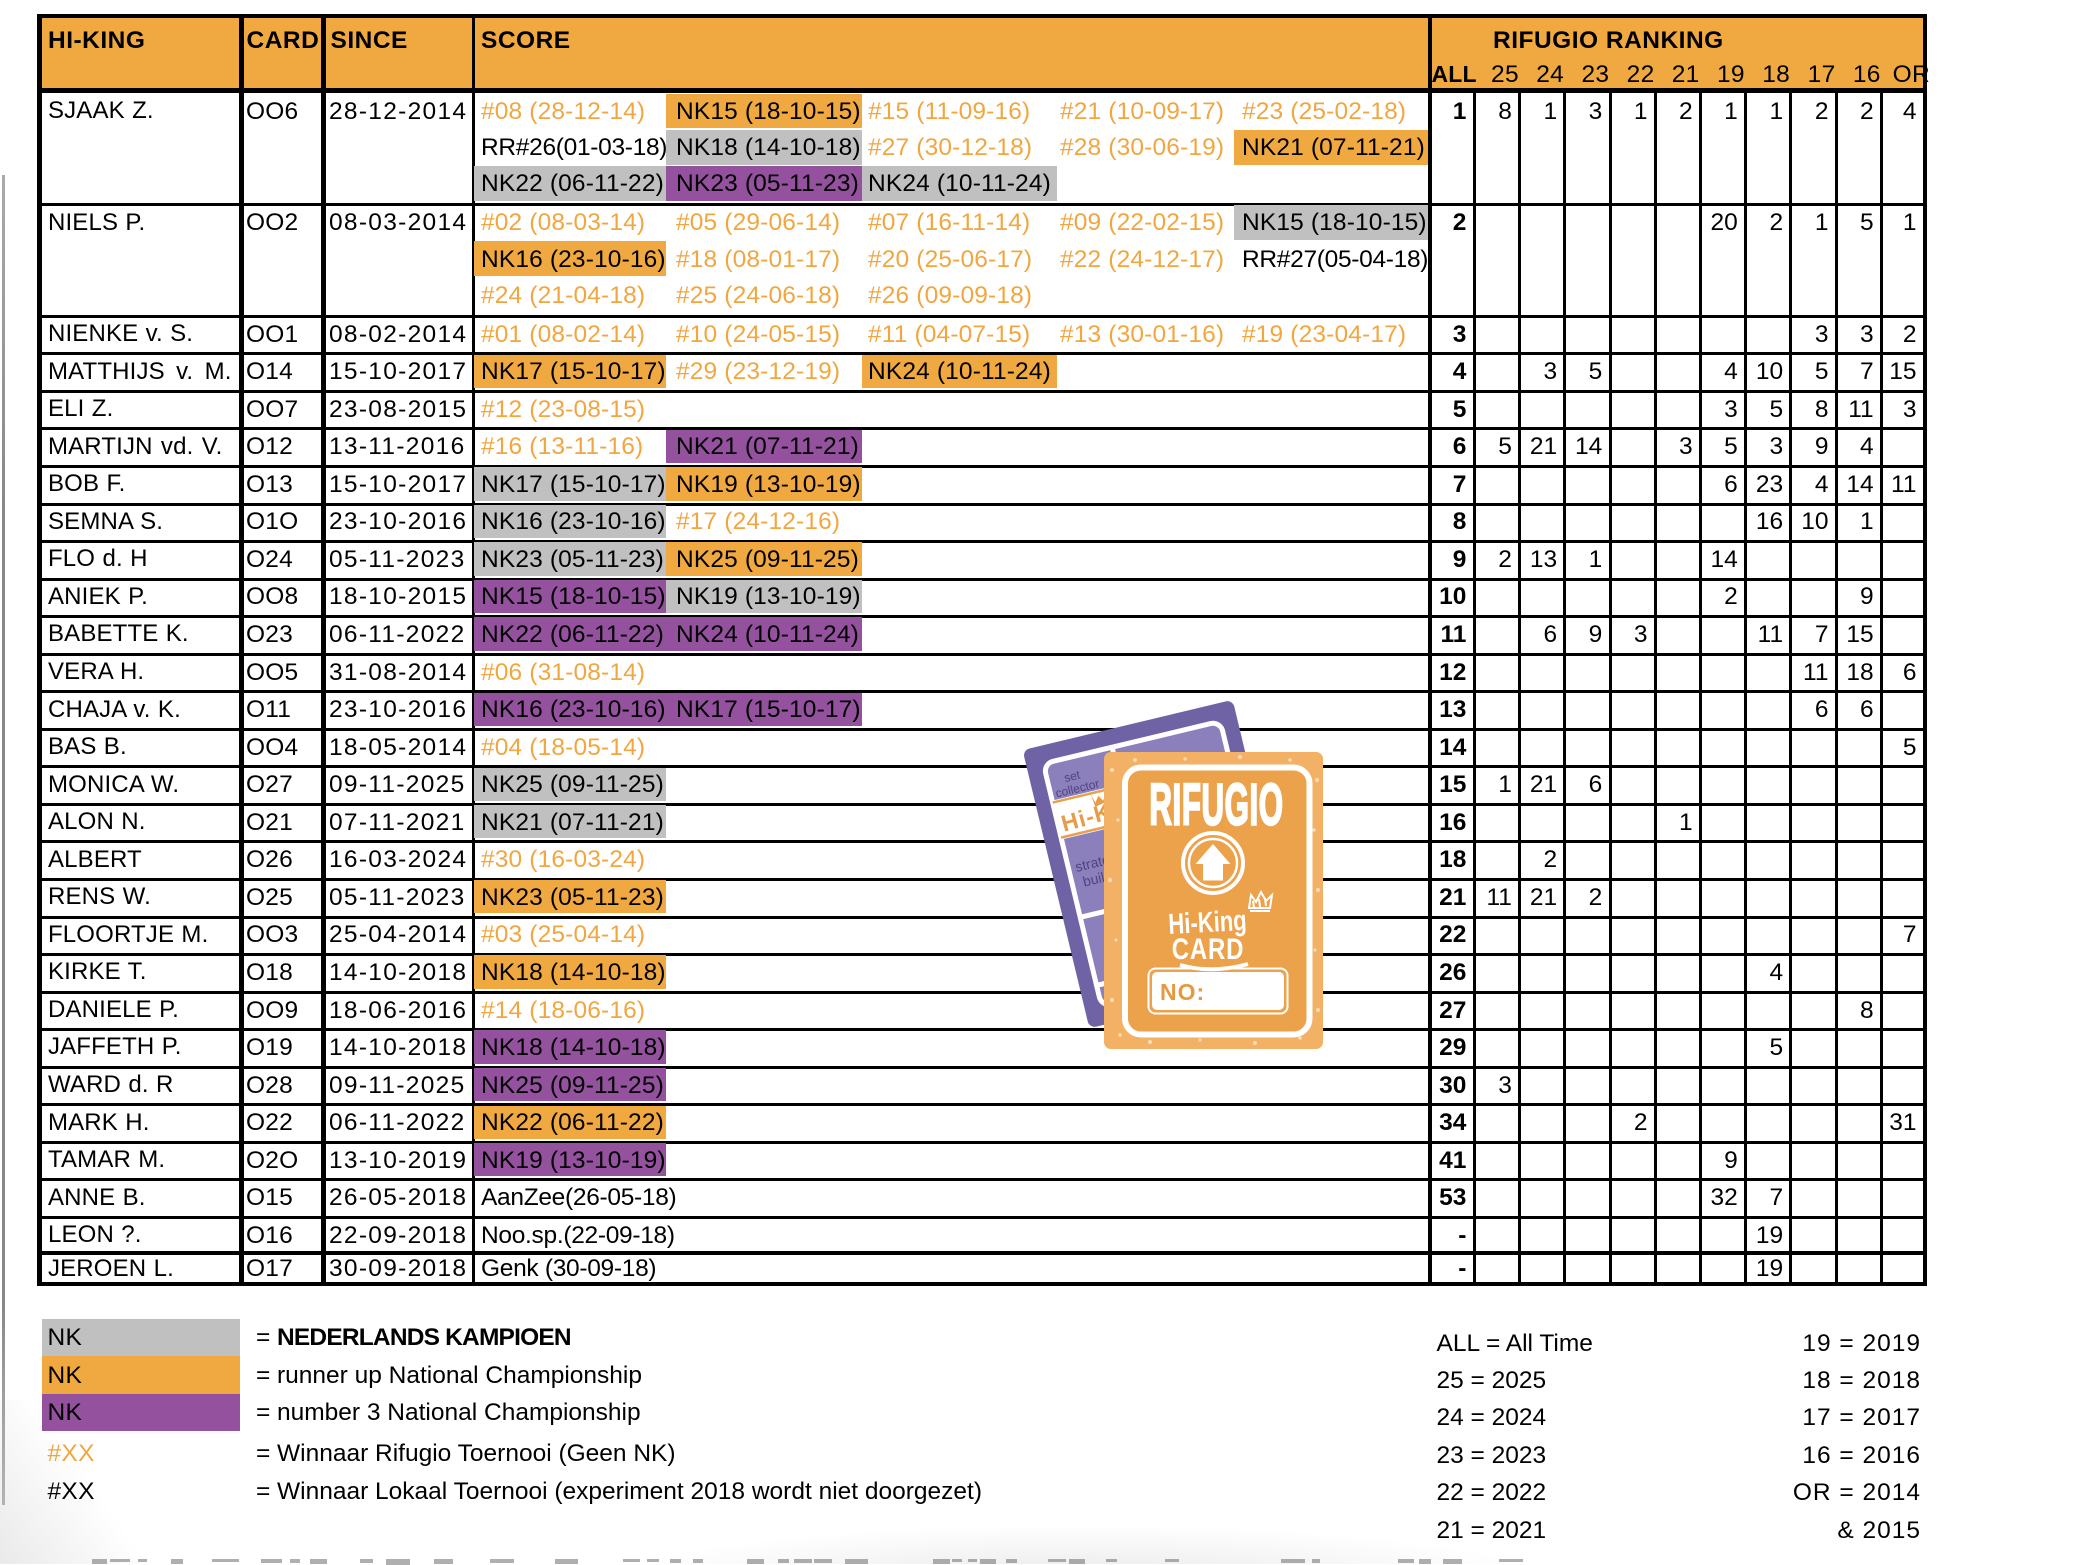  I want to click on svg-text: Hi-King, so click(1208, 923).